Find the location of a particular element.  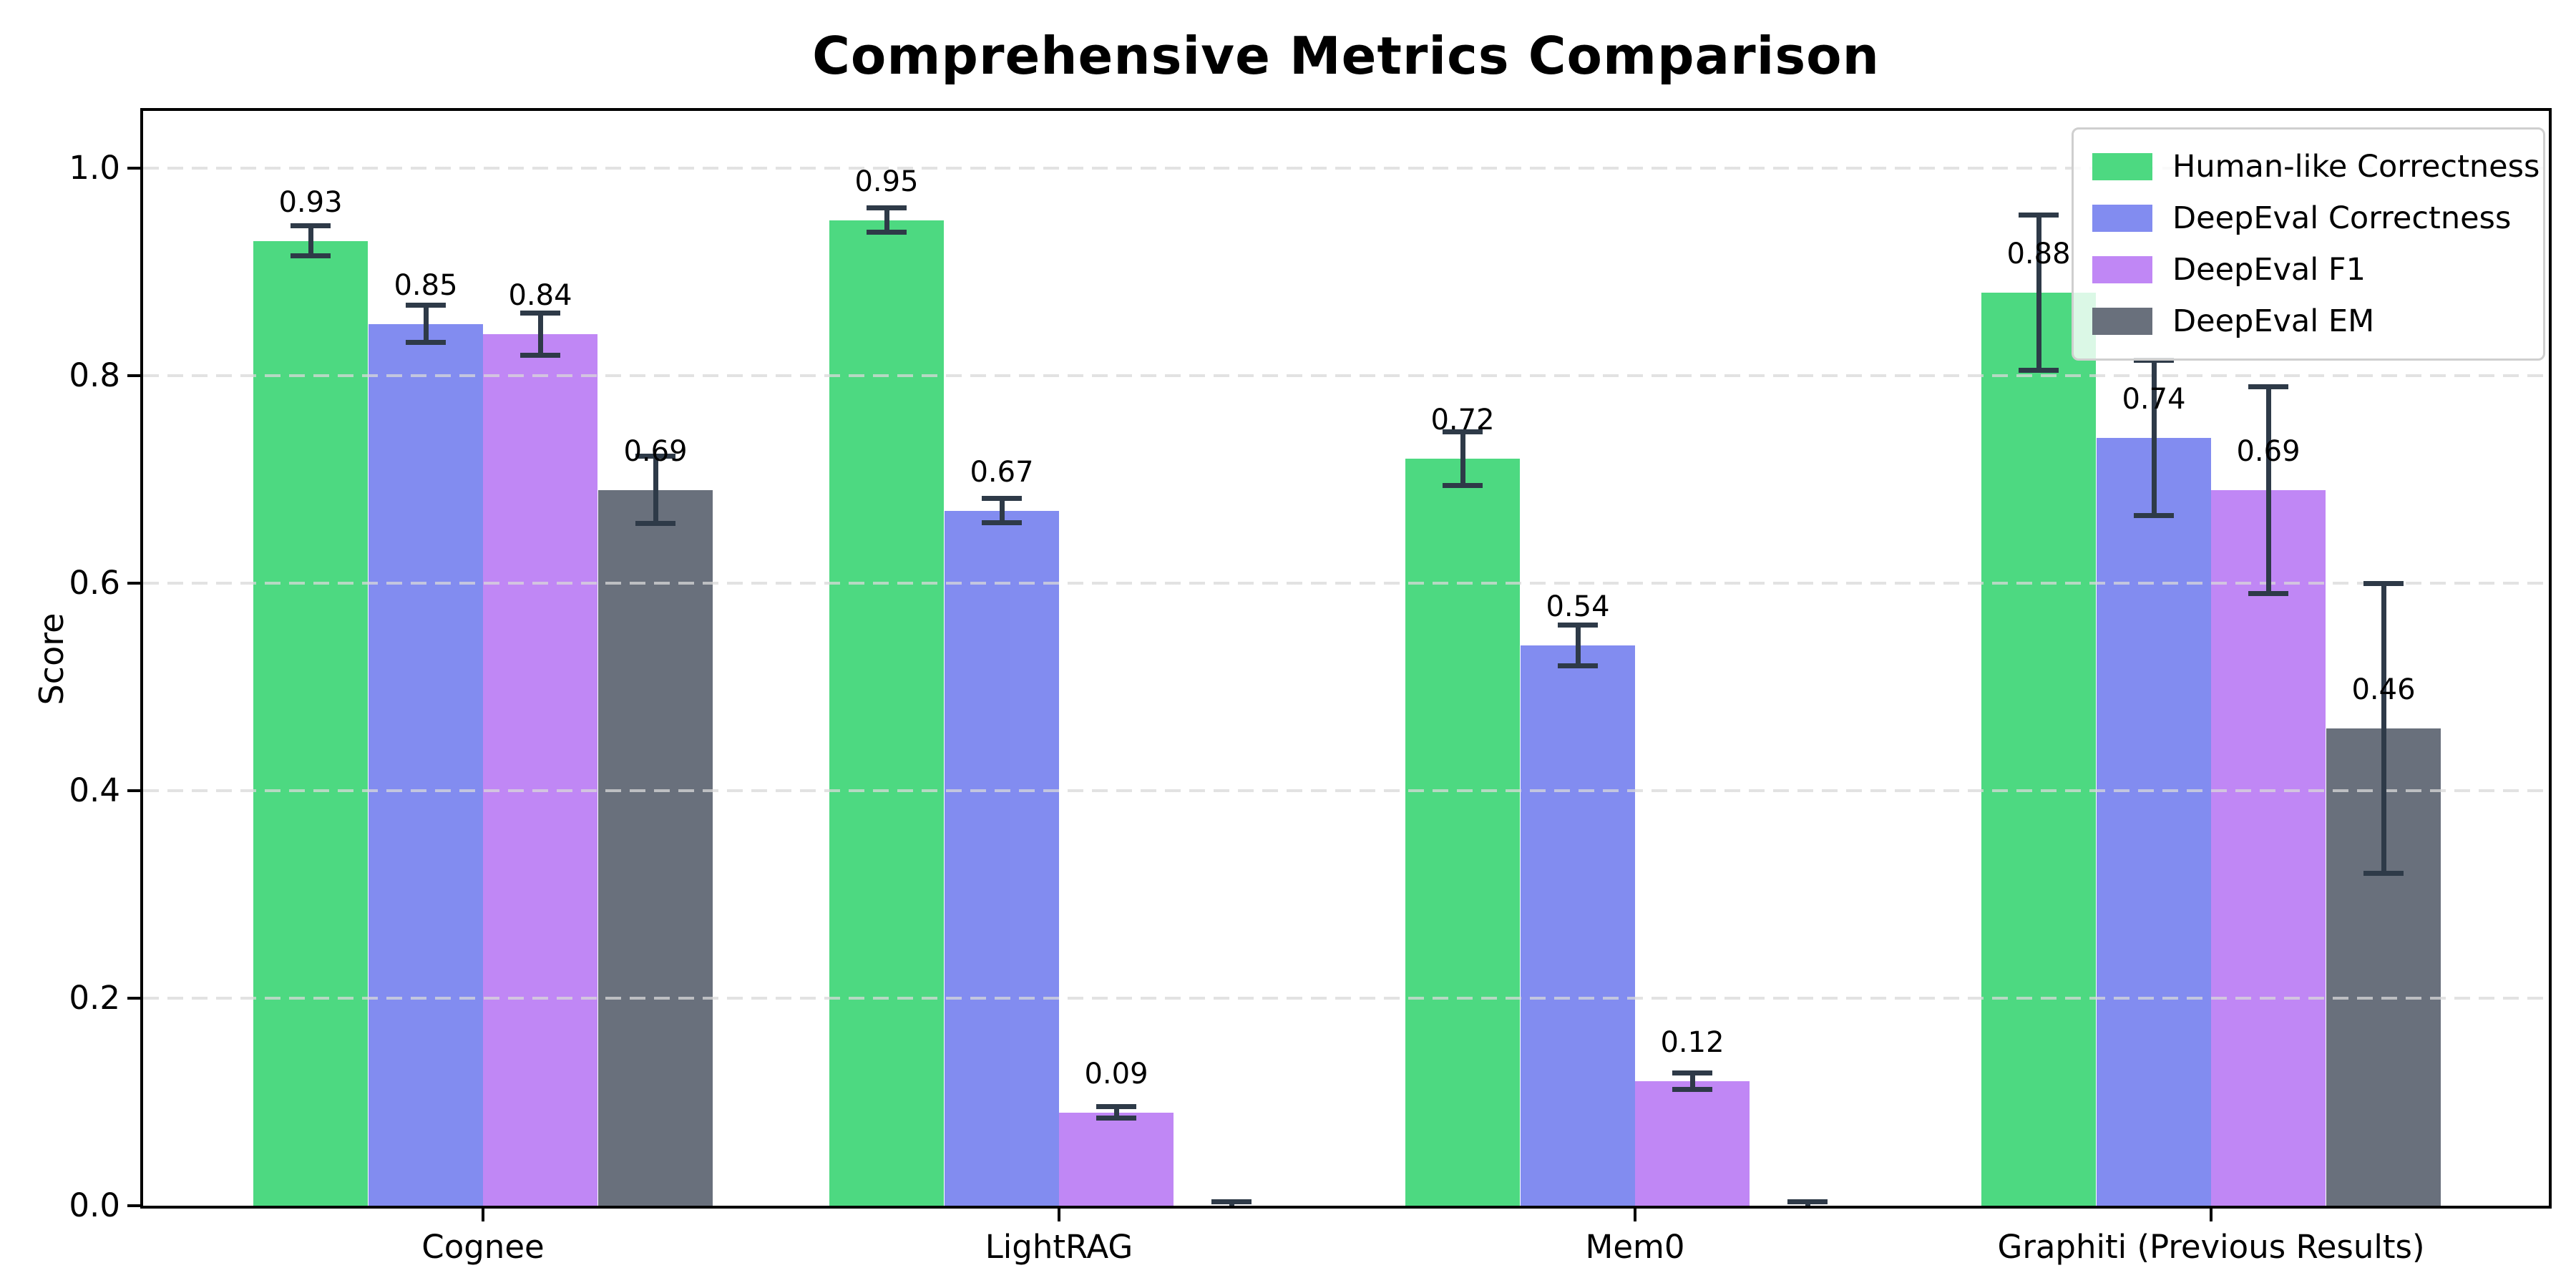

y-tick-label: 0.8 is located at coordinates (94, 375).